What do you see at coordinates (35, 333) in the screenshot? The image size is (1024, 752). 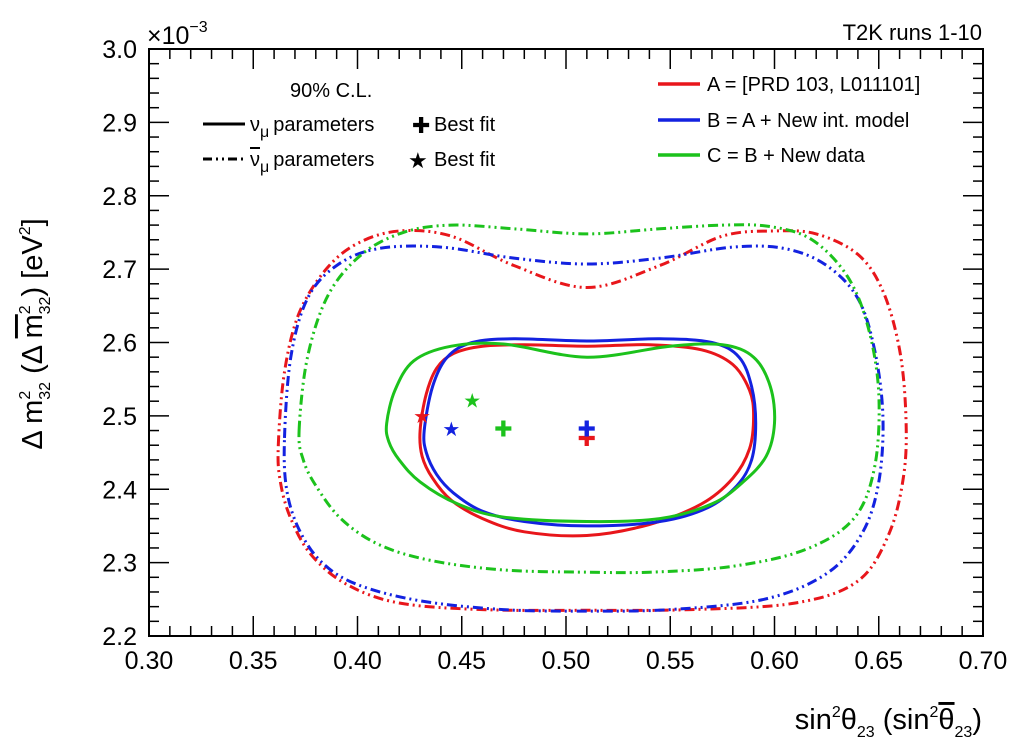 I see `y-axis-title: Δ m2 32 (Δ m2 32) [eV2]` at bounding box center [35, 333].